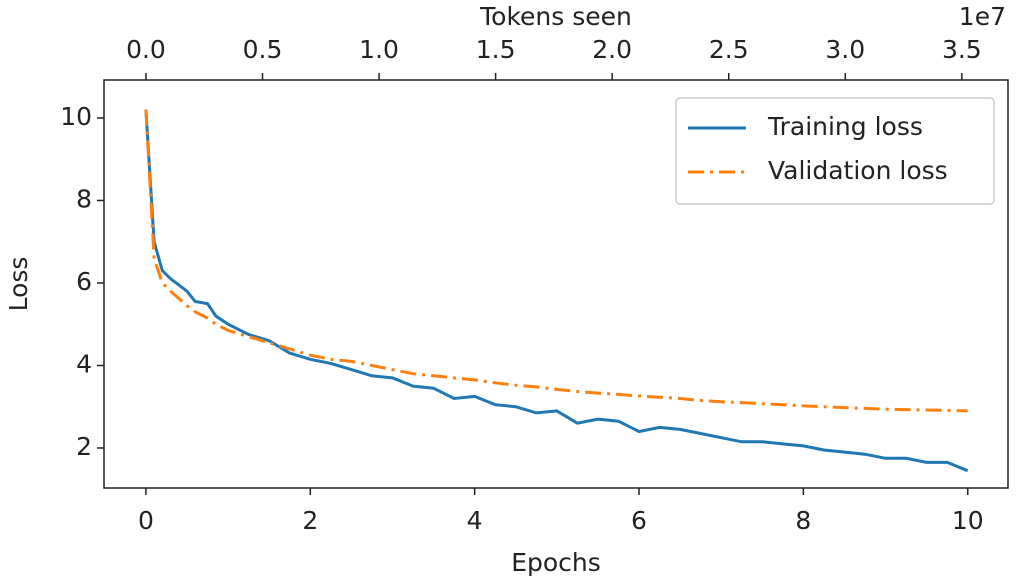 The image size is (1016, 584). What do you see at coordinates (496, 49) in the screenshot?
I see `x2-tick-label: 1.5` at bounding box center [496, 49].